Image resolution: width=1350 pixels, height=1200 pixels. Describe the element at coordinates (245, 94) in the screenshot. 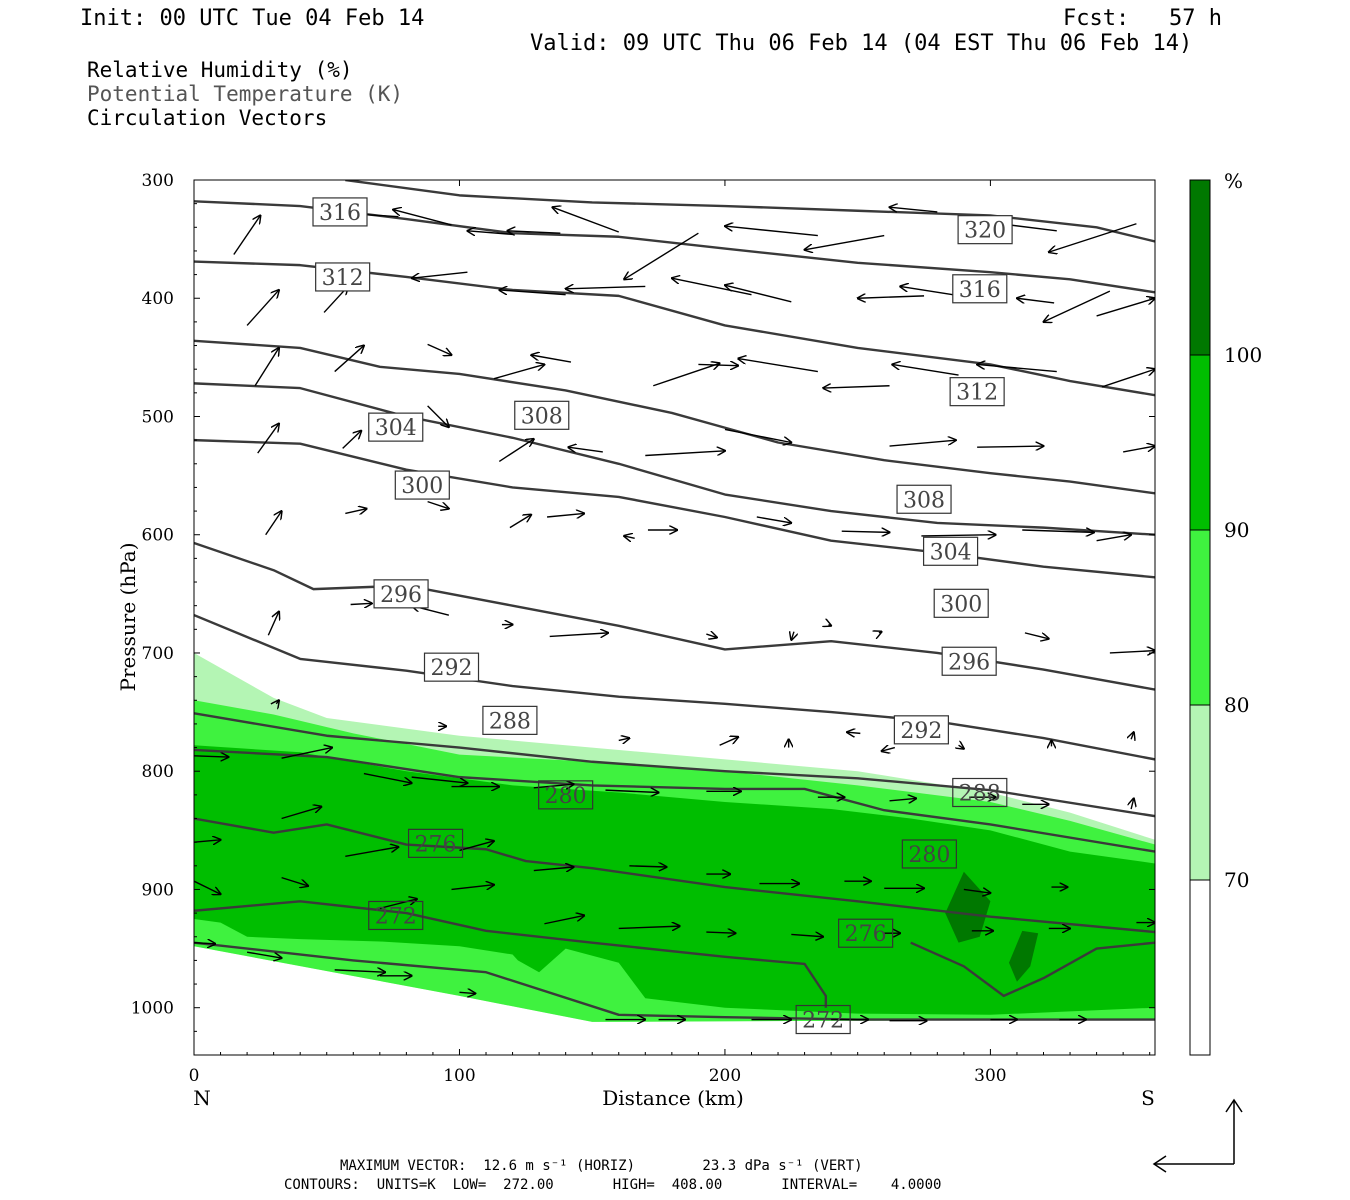

I see `legend-potential-temperature: Potential Temperature (K)` at that location.